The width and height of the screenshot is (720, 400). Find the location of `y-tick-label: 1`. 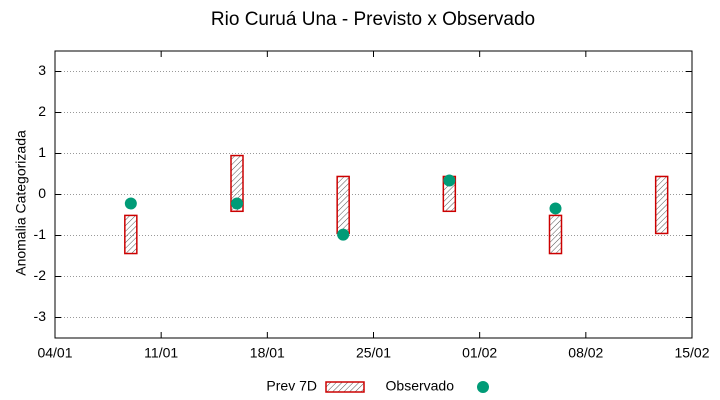

y-tick-label: 1 is located at coordinates (42, 152).